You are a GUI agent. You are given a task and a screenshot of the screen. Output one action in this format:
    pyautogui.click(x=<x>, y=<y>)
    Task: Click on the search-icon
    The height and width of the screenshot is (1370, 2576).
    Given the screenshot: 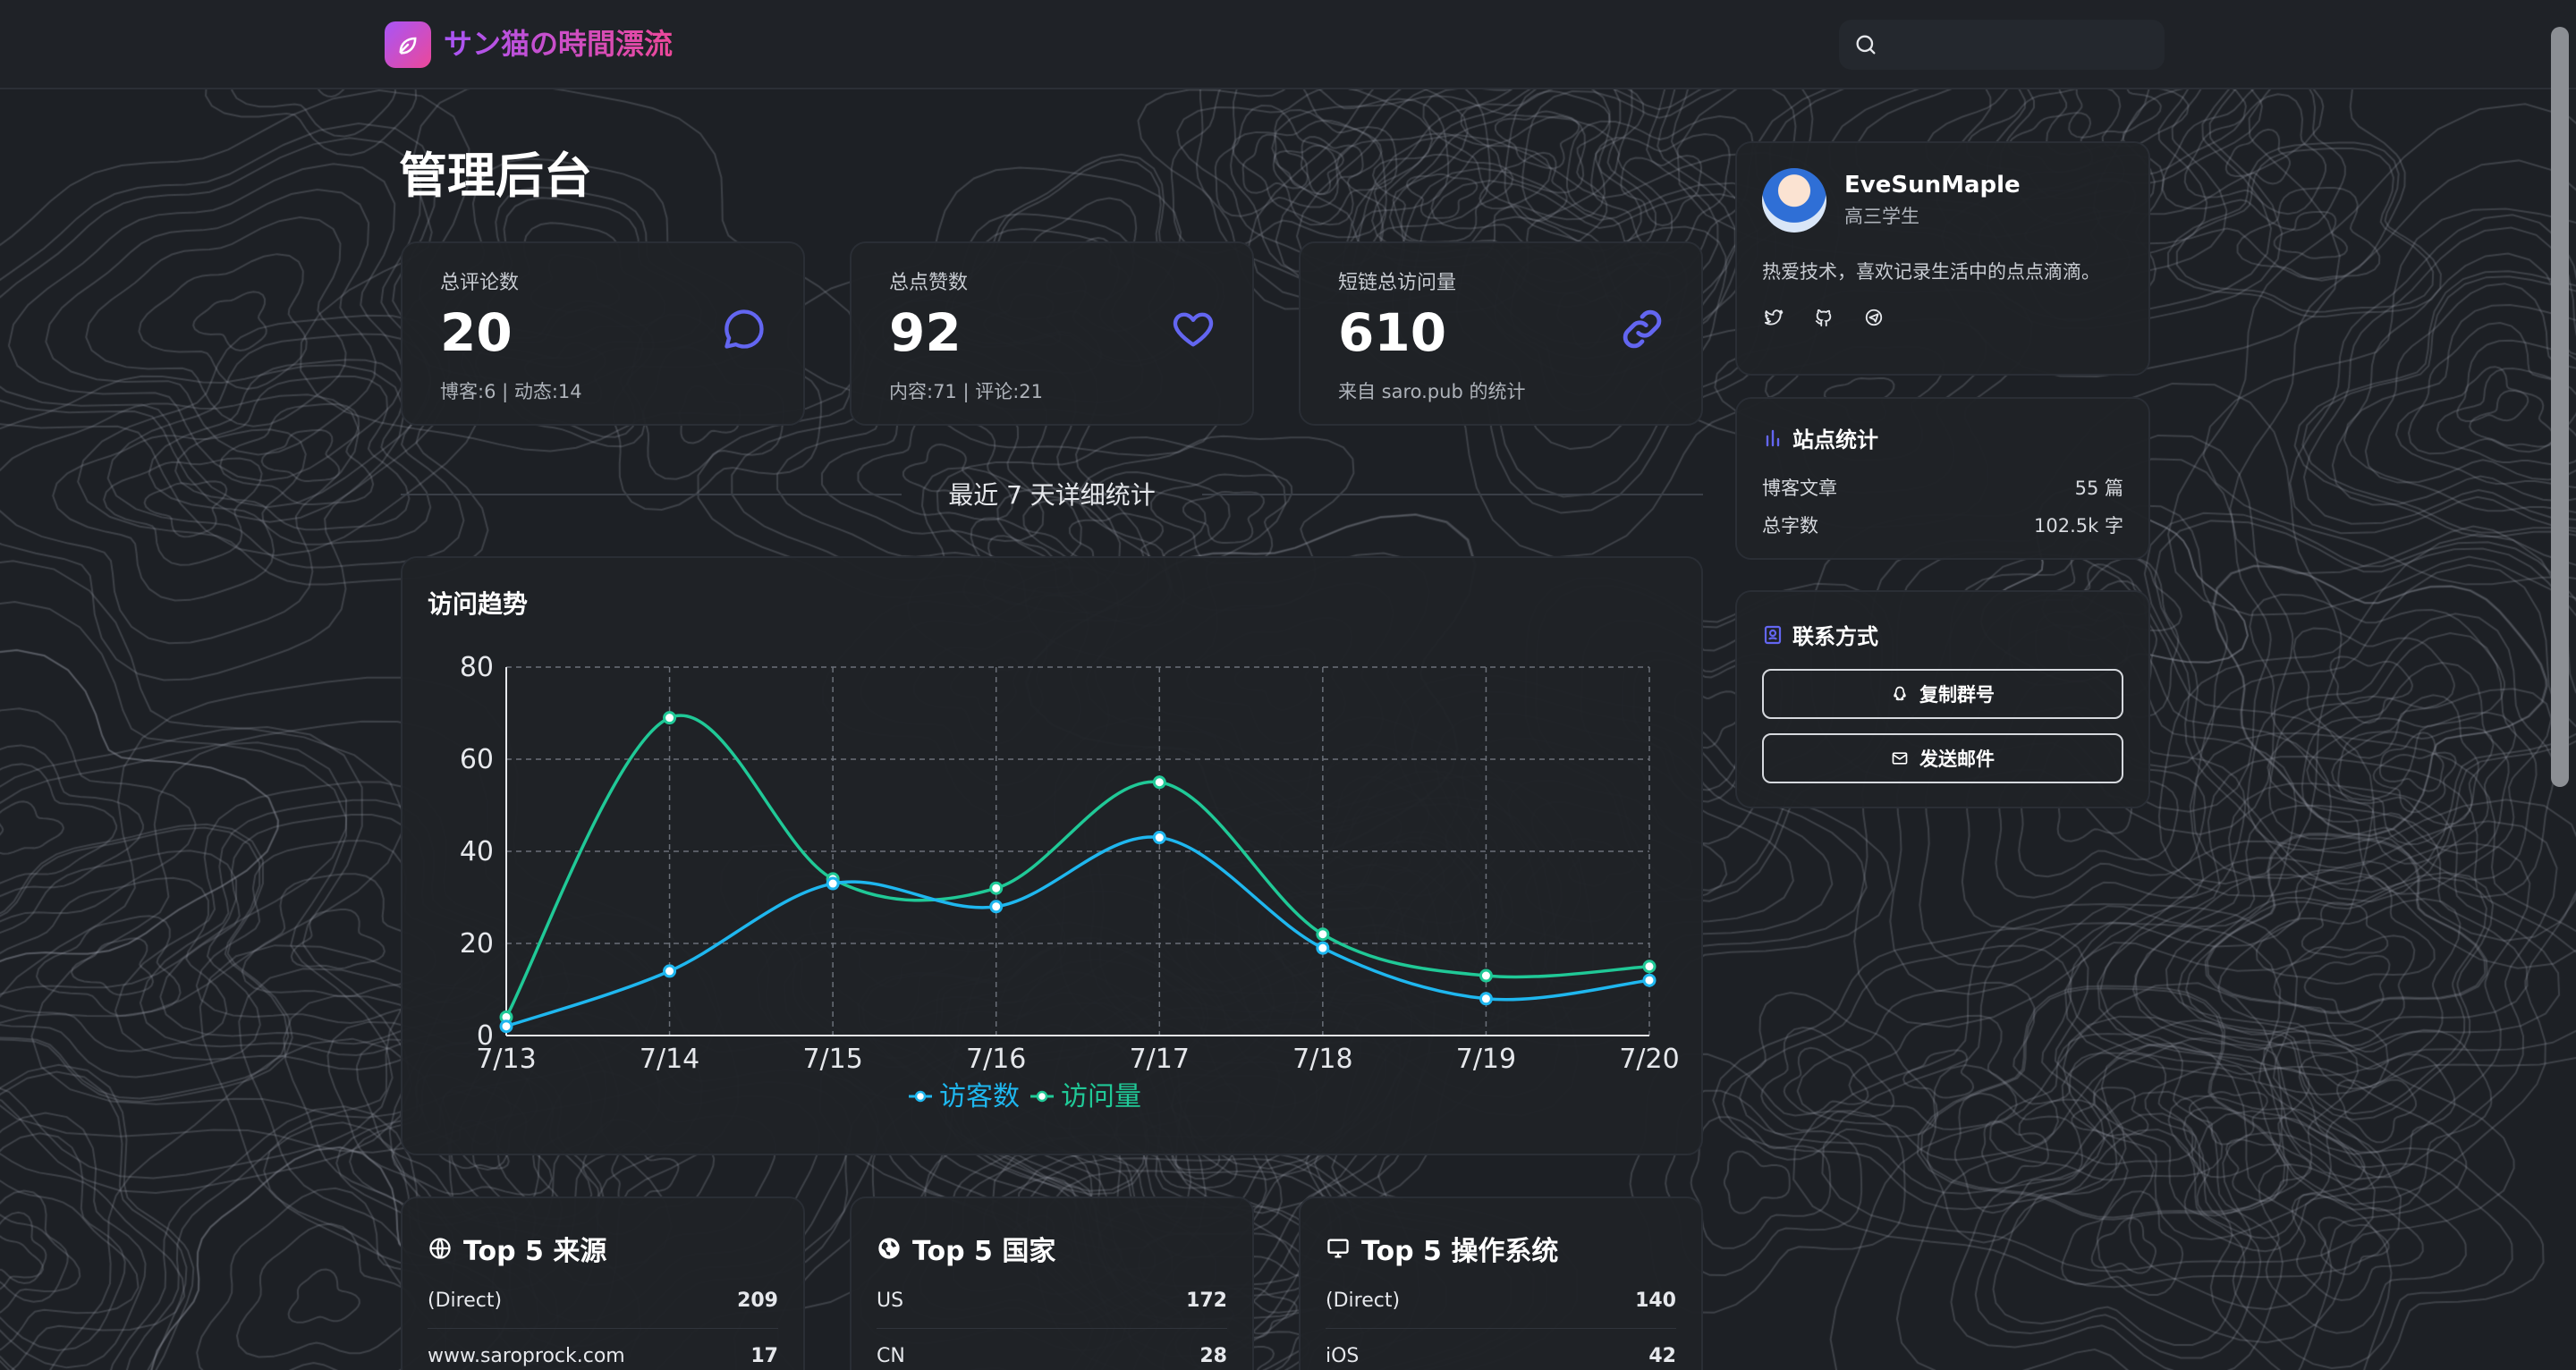 What is the action you would take?
    pyautogui.click(x=1866, y=45)
    